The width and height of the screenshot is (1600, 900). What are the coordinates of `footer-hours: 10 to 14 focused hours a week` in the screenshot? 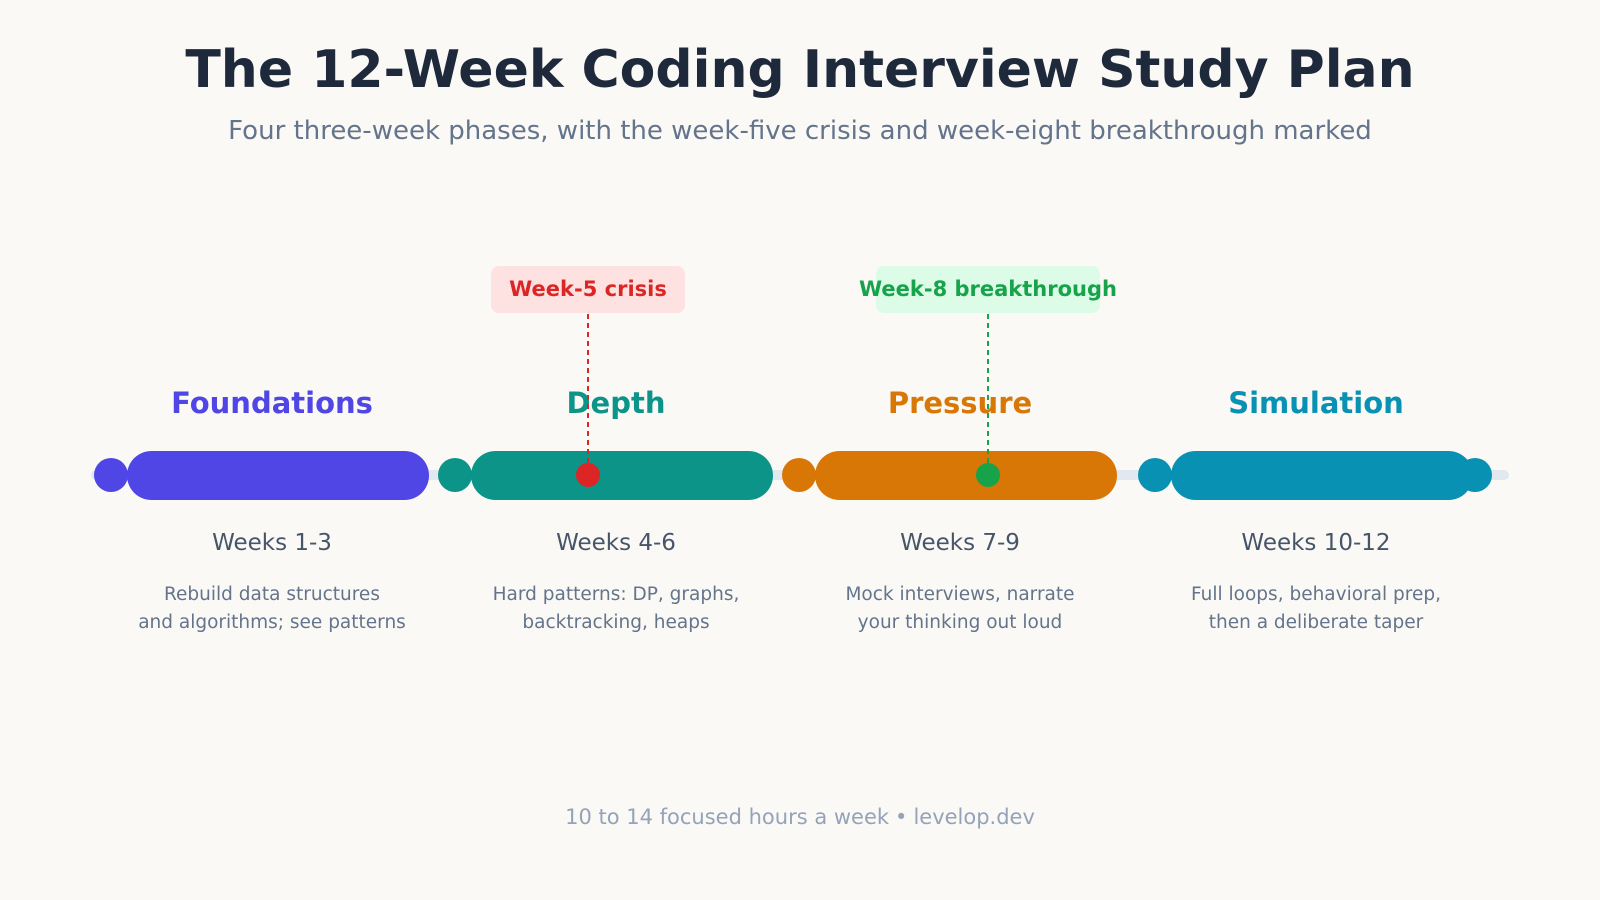 It's located at (727, 817).